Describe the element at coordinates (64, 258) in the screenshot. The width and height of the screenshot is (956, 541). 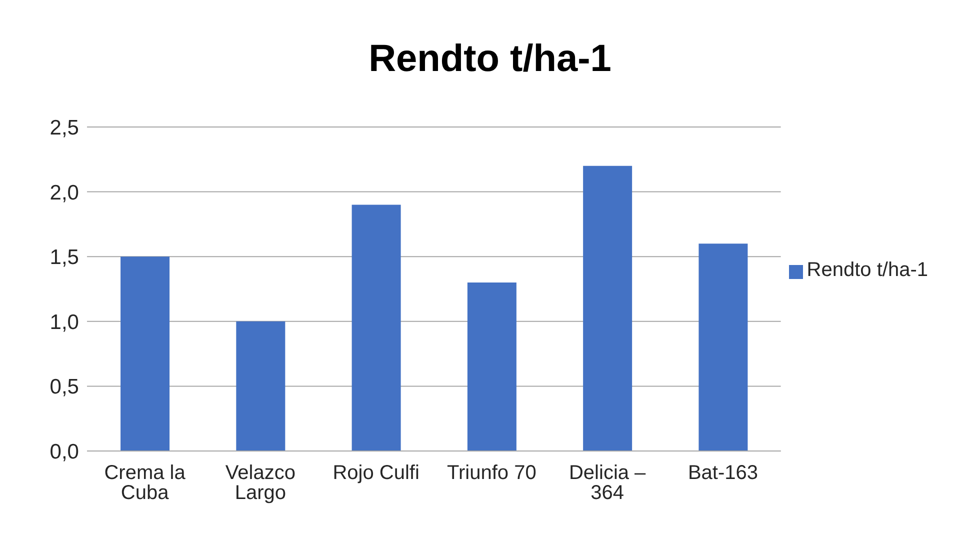
I see `y-tick-label: 1,5` at that location.